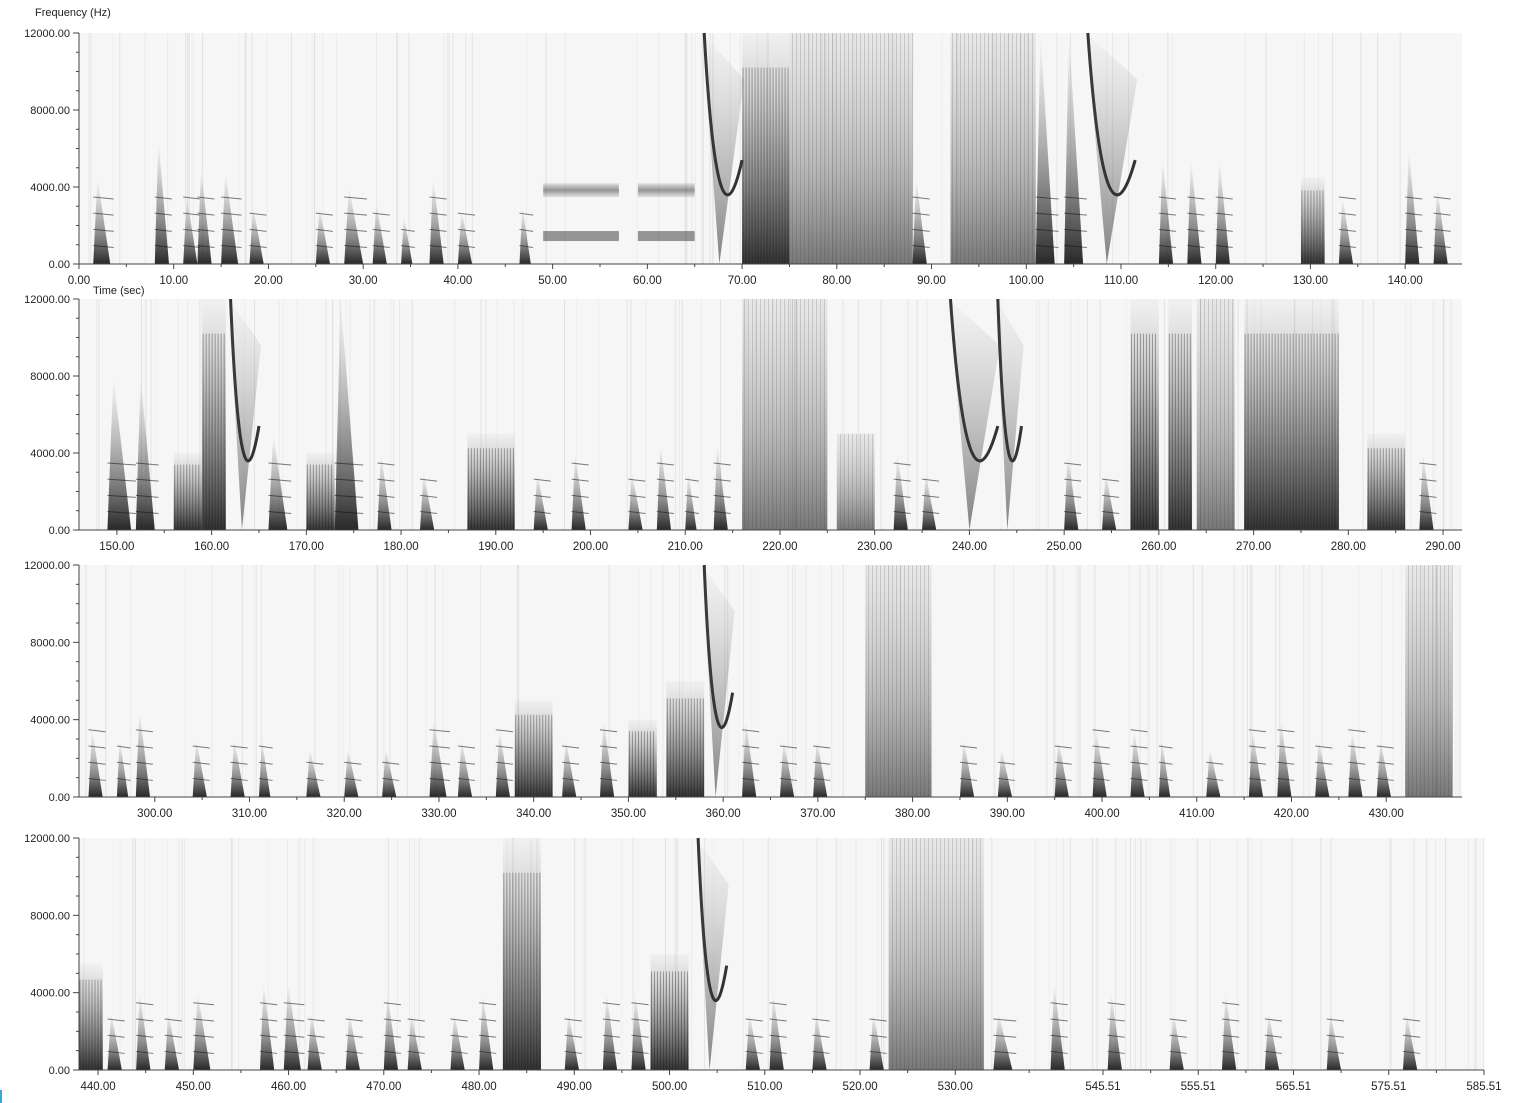 The height and width of the screenshot is (1103, 1515). Describe the element at coordinates (50, 721) in the screenshot. I see `y-tick-label: 4000.00` at that location.